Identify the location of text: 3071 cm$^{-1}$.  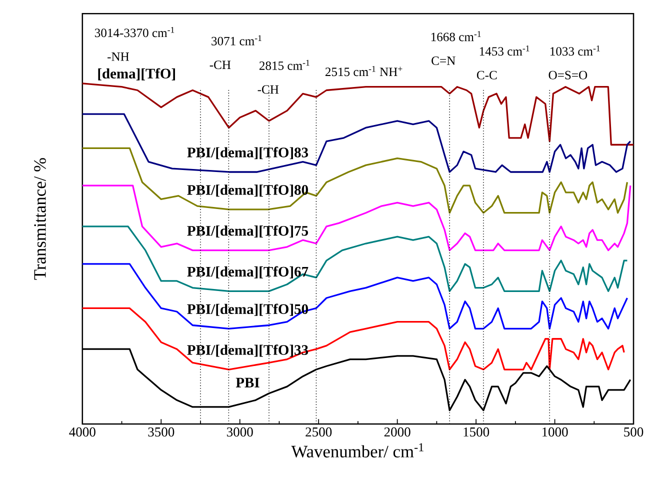
(237, 40).